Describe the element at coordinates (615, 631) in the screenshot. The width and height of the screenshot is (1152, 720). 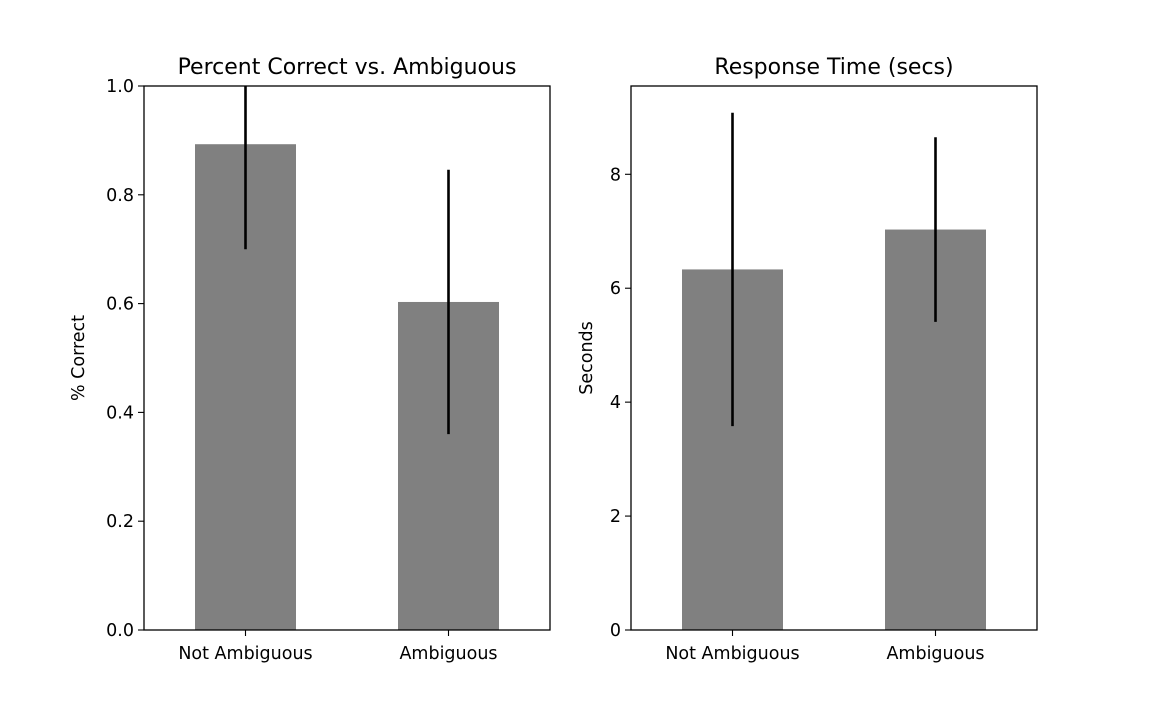
I see `y-tick-label: 0` at that location.